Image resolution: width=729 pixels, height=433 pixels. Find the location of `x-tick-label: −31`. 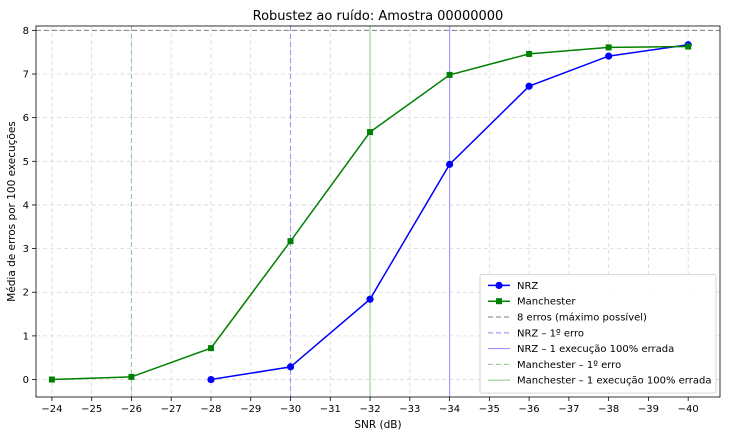

x-tick-label: −31 is located at coordinates (330, 409).